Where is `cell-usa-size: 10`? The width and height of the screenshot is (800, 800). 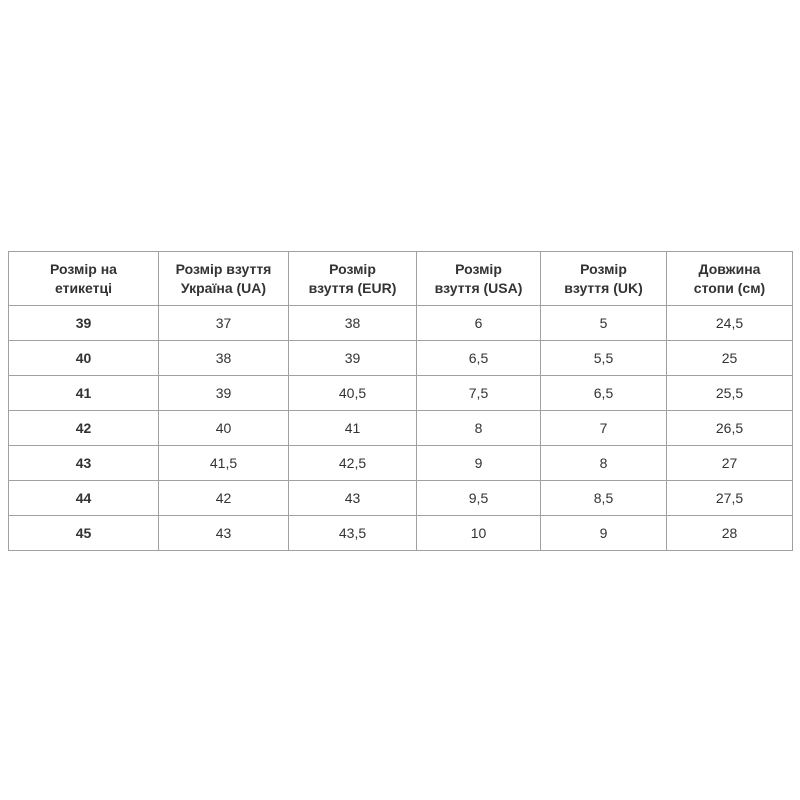
cell-usa-size: 10 is located at coordinates (478, 533).